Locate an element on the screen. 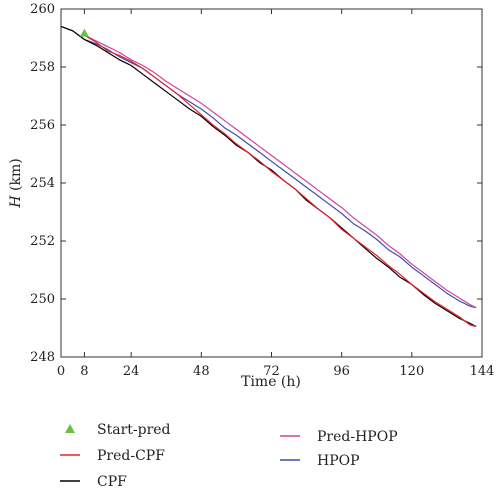  x-tick-label: 0 is located at coordinates (61, 371).